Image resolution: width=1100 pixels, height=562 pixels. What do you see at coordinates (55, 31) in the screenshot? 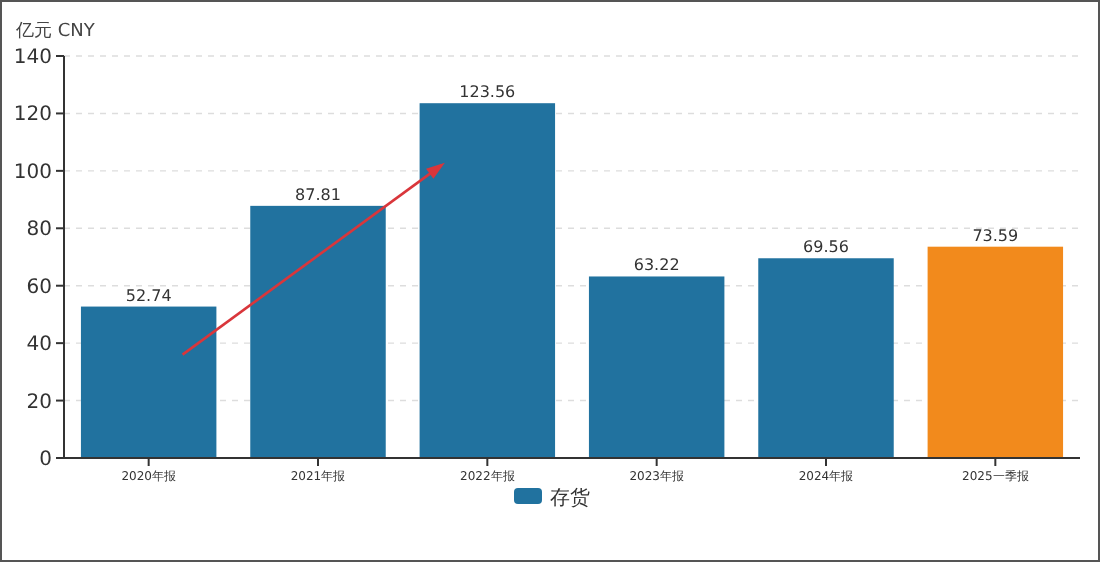
I see `y-axis-title: 亿元 CNY` at bounding box center [55, 31].